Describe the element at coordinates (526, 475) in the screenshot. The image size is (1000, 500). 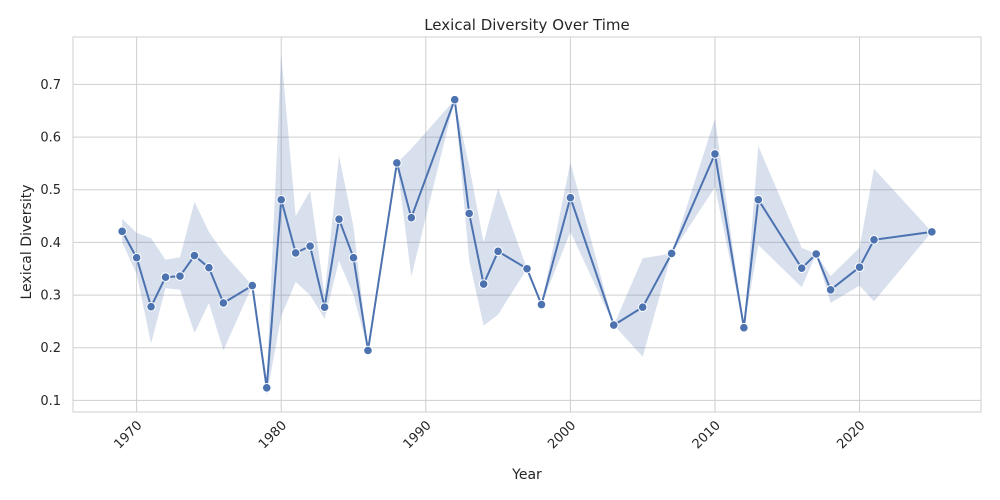
I see `x-axis-label: Year` at that location.